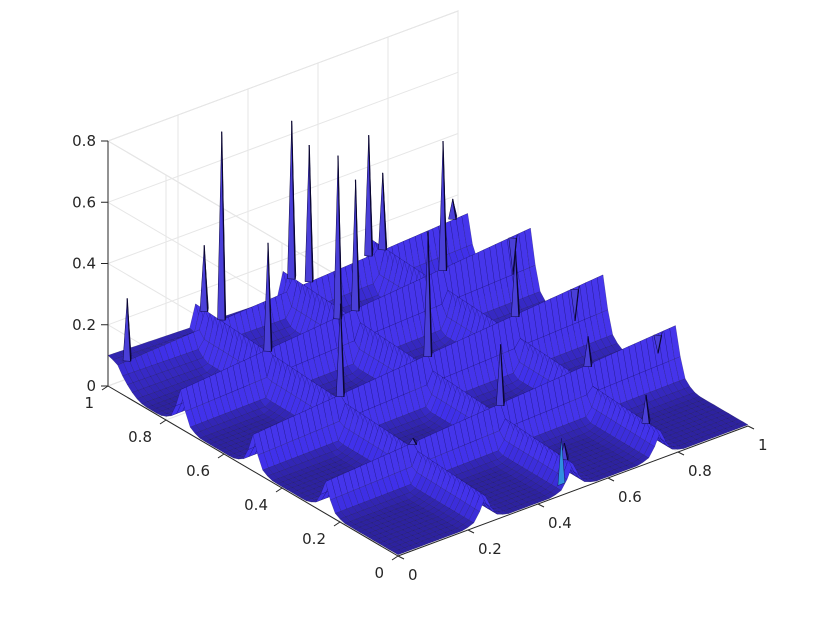  Describe the element at coordinates (573, 491) in the screenshot. I see `x-axis-line` at that location.